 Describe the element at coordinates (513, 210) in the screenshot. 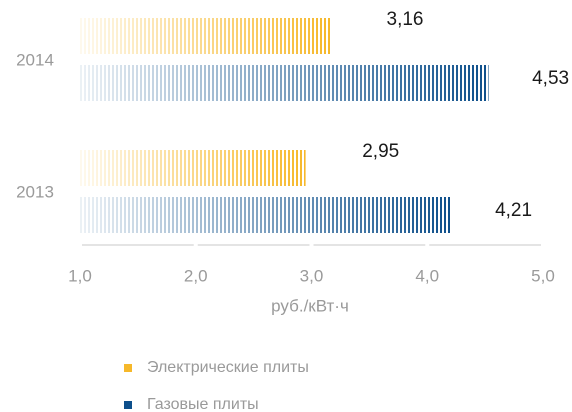

I see `value-label: 4,21` at that location.